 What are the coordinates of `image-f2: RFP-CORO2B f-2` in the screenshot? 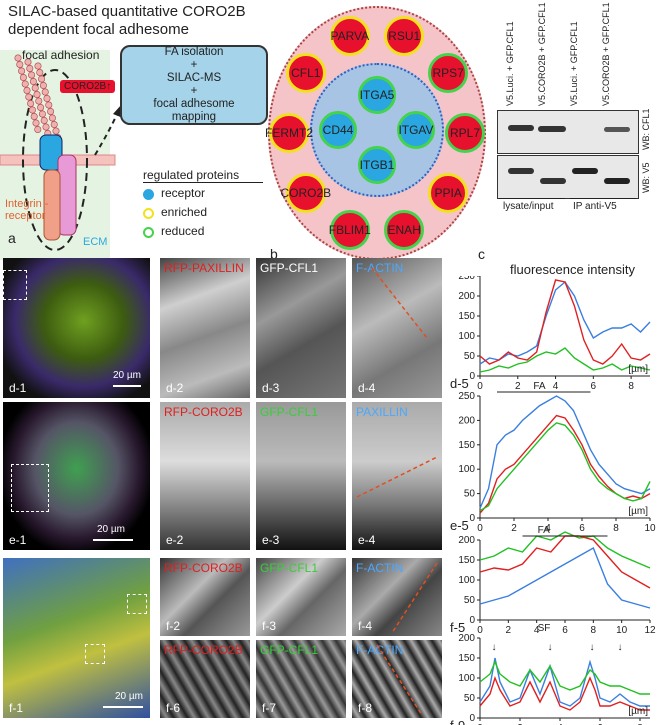 It's located at (205, 597).